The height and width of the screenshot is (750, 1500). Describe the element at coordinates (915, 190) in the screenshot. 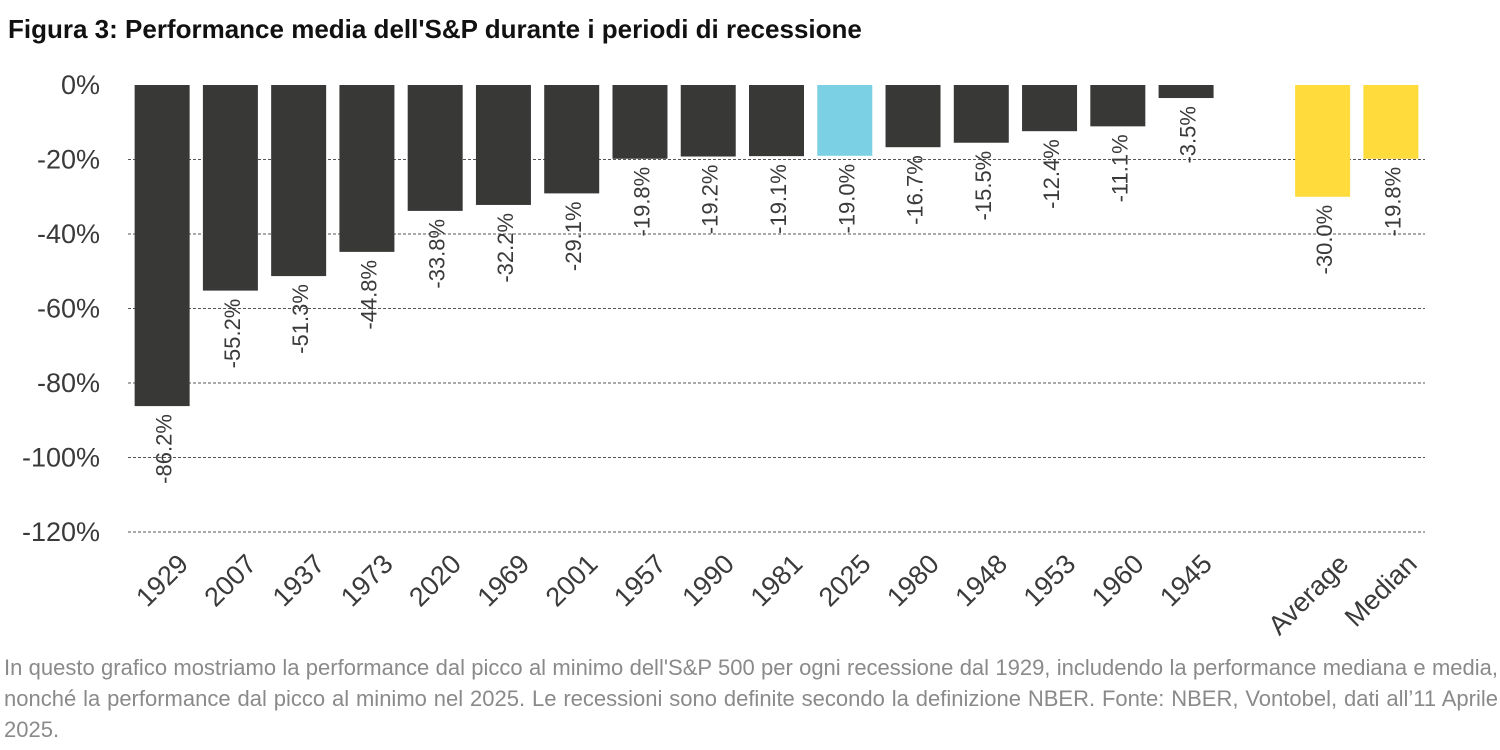

I see `data-label: -16.7%` at that location.